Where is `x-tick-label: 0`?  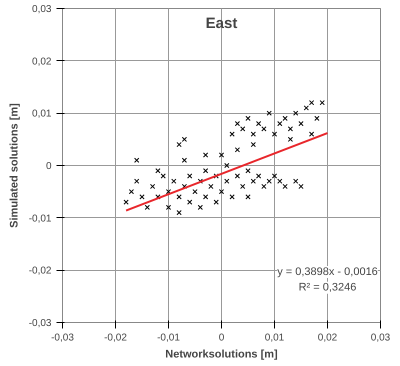
x-tick-label: 0 is located at coordinates (221, 338).